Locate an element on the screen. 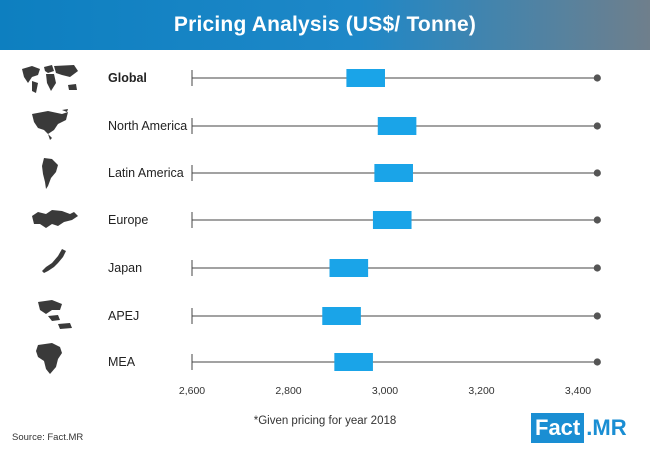 The image size is (650, 450). chart-header: Pricing Analysis (US$/ Tonne) is located at coordinates (325, 25).